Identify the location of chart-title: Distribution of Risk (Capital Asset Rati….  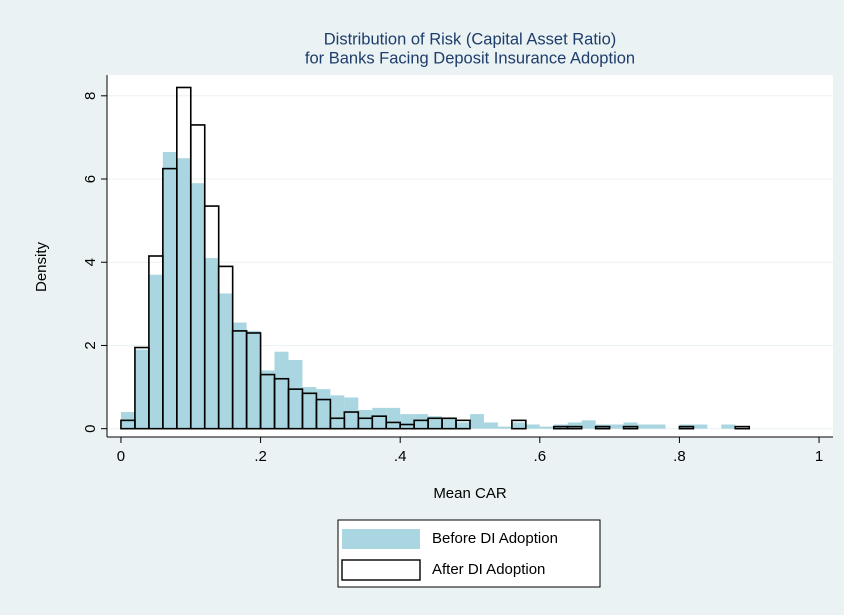
(470, 39).